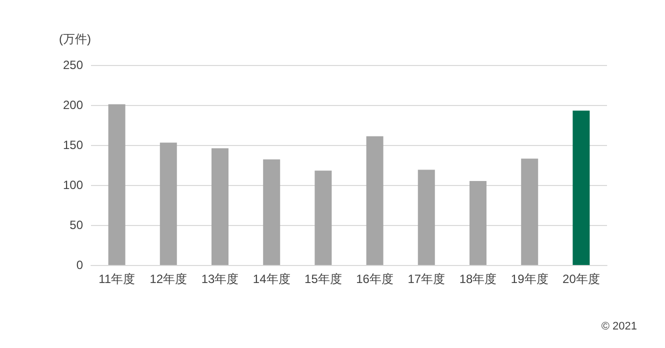 The width and height of the screenshot is (665, 348). Describe the element at coordinates (75, 39) in the screenshot. I see `y-axis-title: (万件)` at that location.